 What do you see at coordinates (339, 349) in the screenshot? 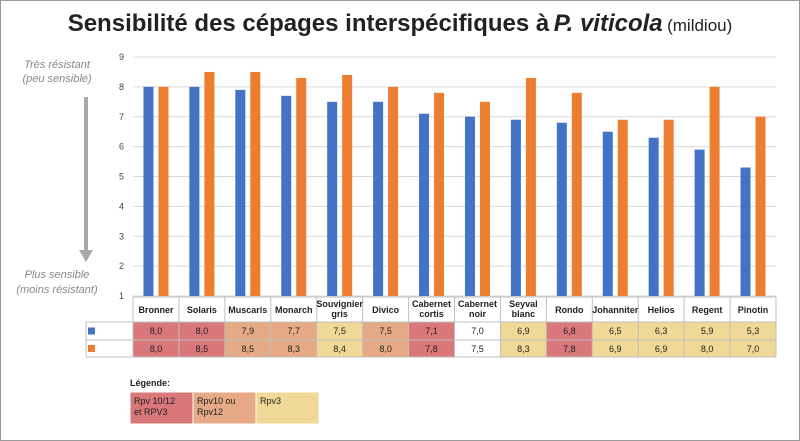
I see `table-cell-value: 8,4` at bounding box center [339, 349].